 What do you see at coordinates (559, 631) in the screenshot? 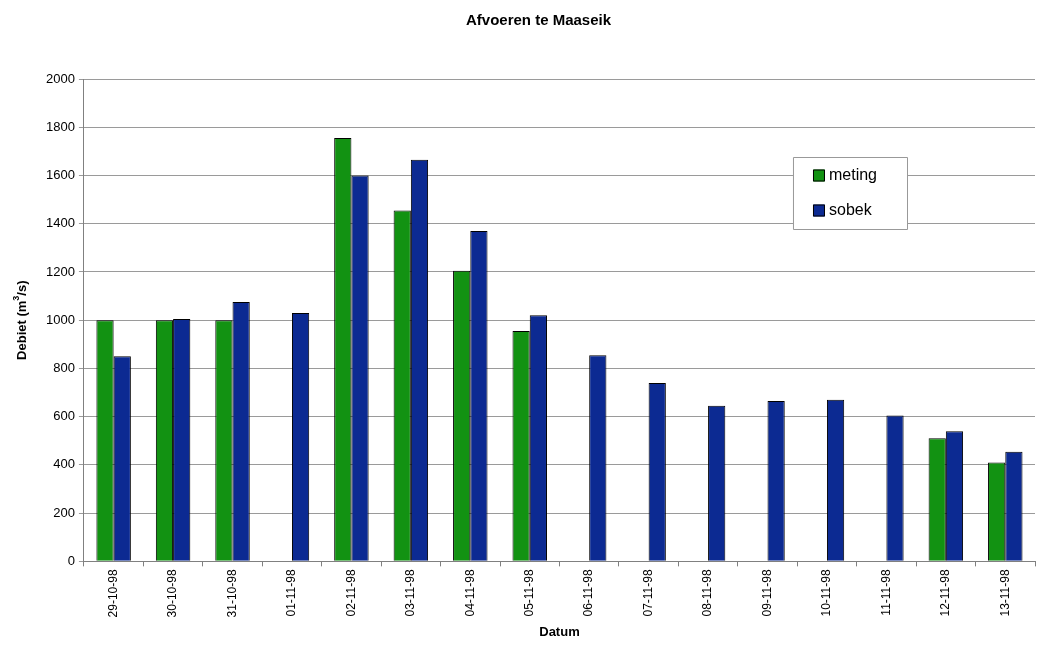
I see `x-axis-title: Datum` at bounding box center [559, 631].